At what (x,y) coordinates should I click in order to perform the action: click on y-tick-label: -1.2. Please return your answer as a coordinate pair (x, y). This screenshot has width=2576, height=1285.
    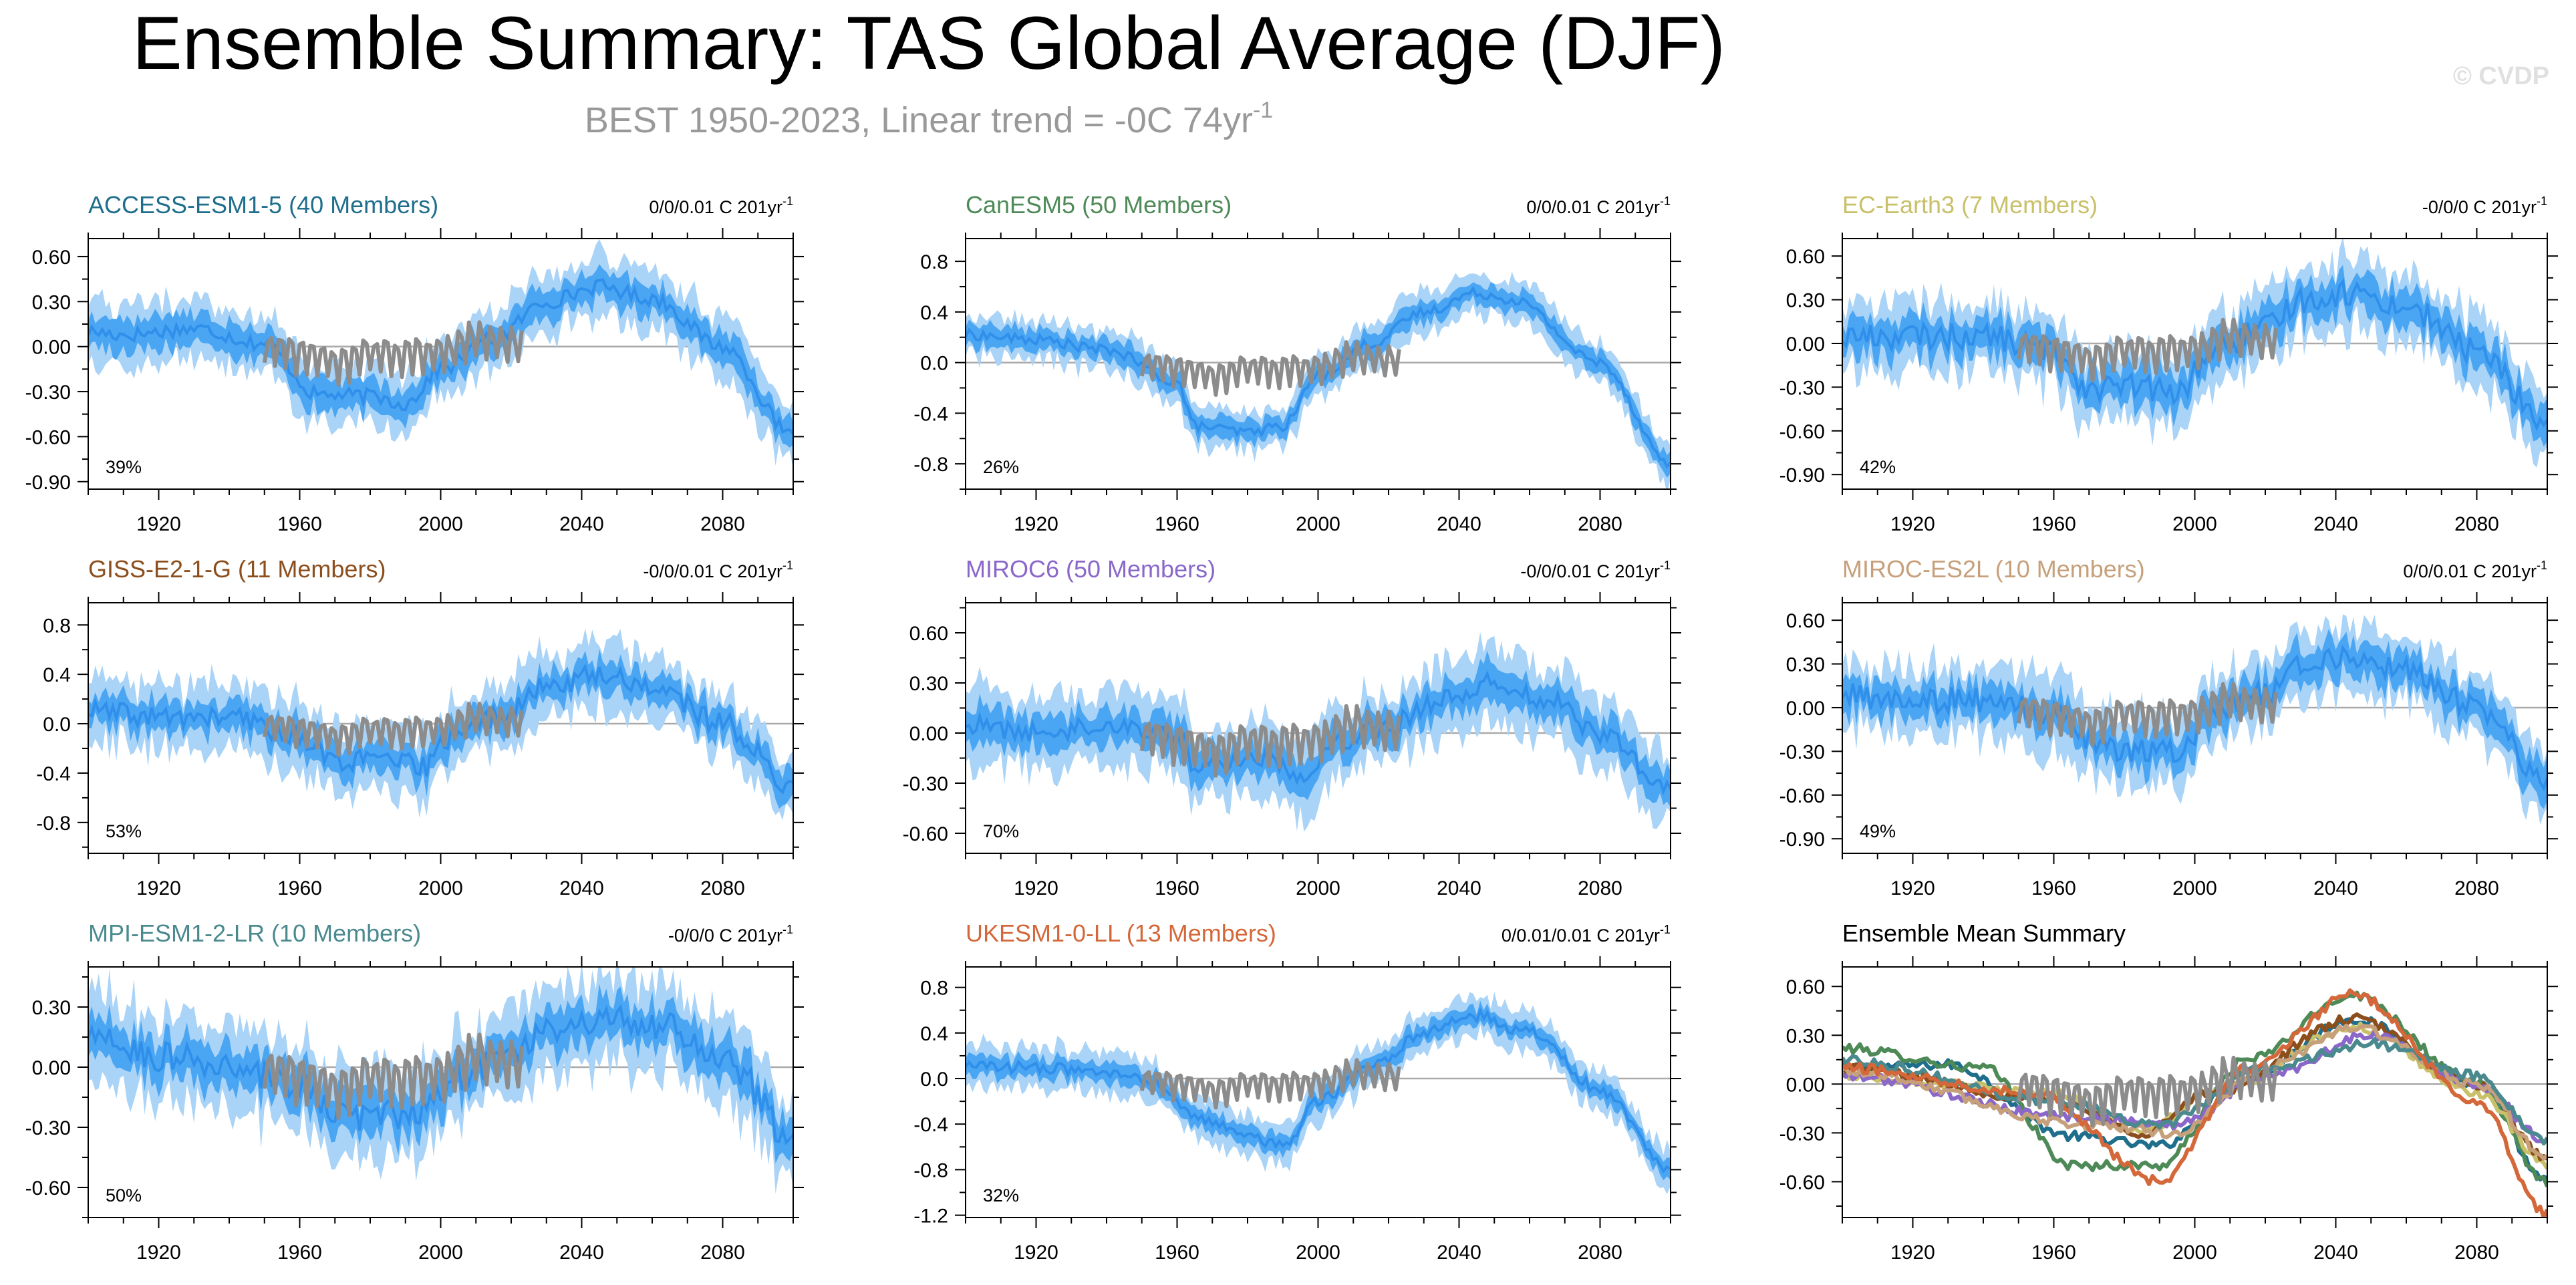
    Looking at the image, I should click on (930, 1217).